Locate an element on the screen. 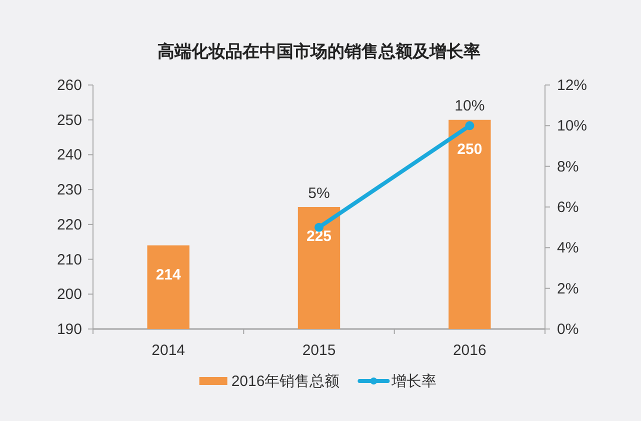 This screenshot has height=421, width=641. y2-tick-label: 12% is located at coordinates (572, 85).